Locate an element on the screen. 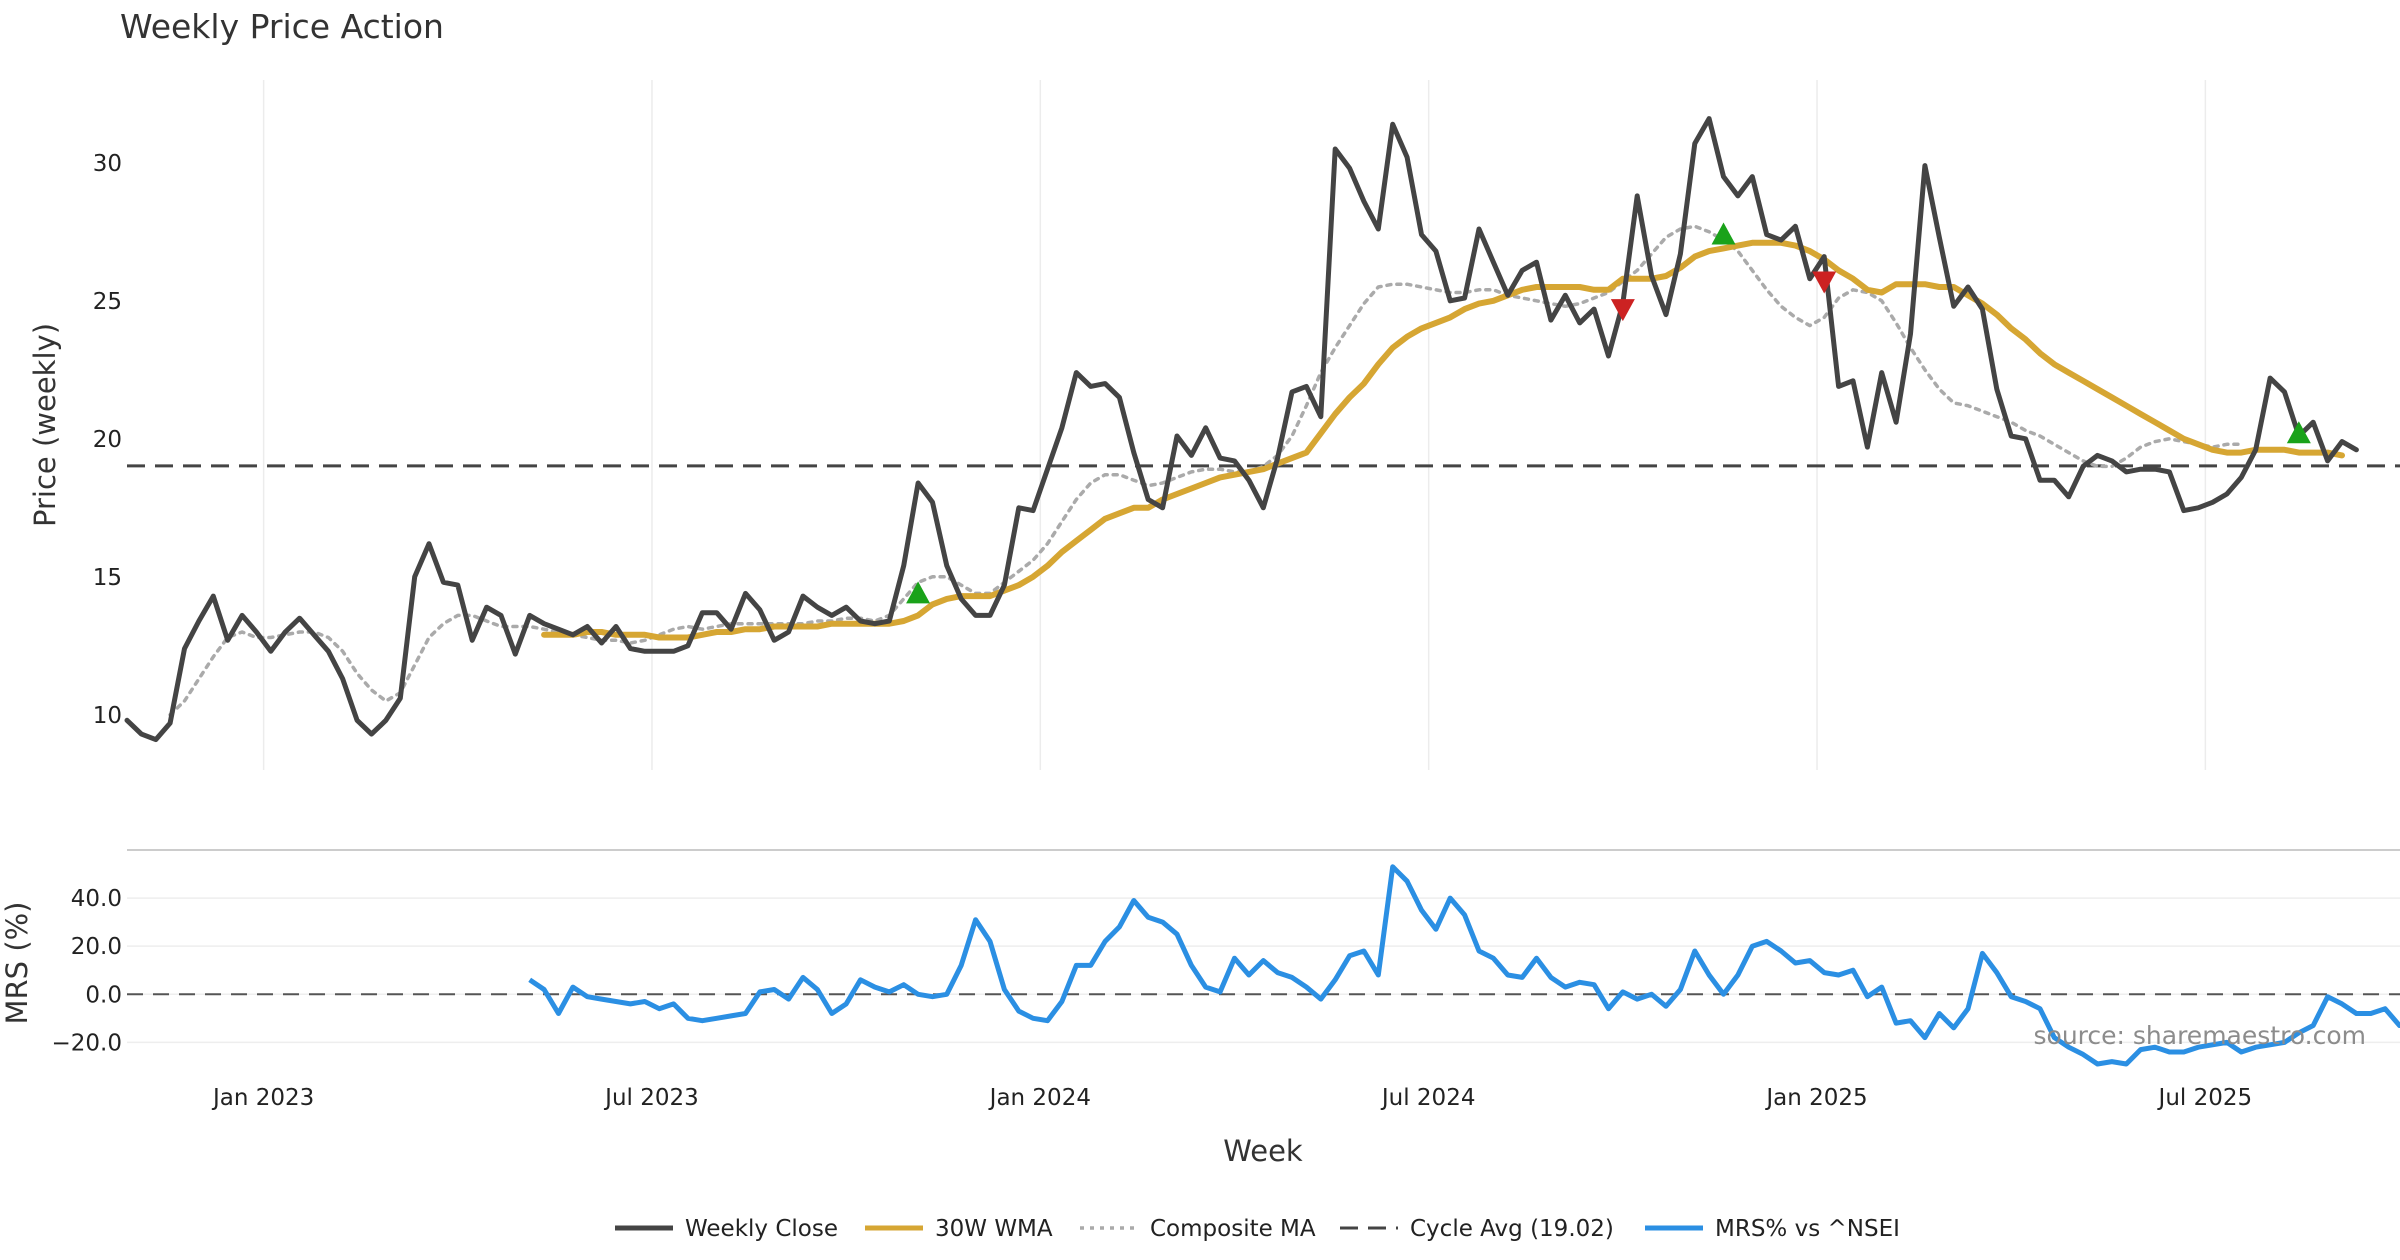  chart-title: Weekly Price Action is located at coordinates (282, 26).